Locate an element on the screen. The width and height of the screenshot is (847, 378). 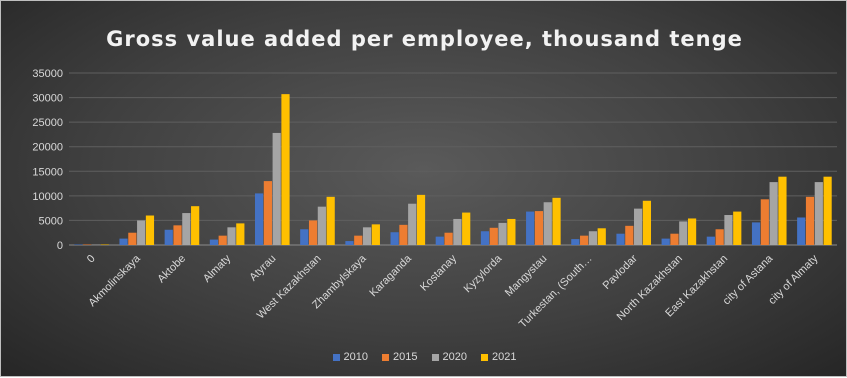
legend-item: 2015 is located at coordinates (400, 357).